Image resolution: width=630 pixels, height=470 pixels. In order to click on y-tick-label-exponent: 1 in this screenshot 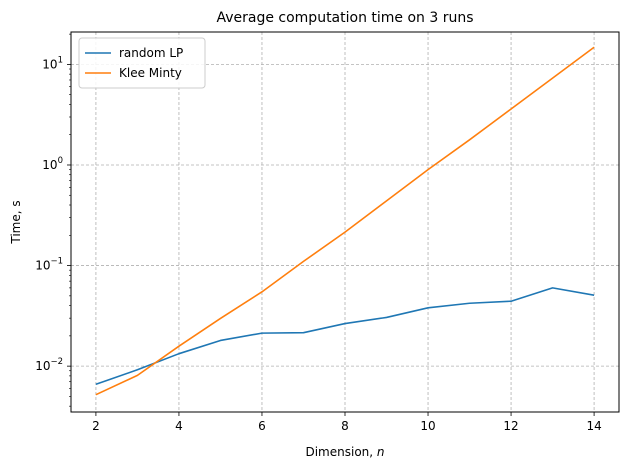, I will do `click(60, 60)`.